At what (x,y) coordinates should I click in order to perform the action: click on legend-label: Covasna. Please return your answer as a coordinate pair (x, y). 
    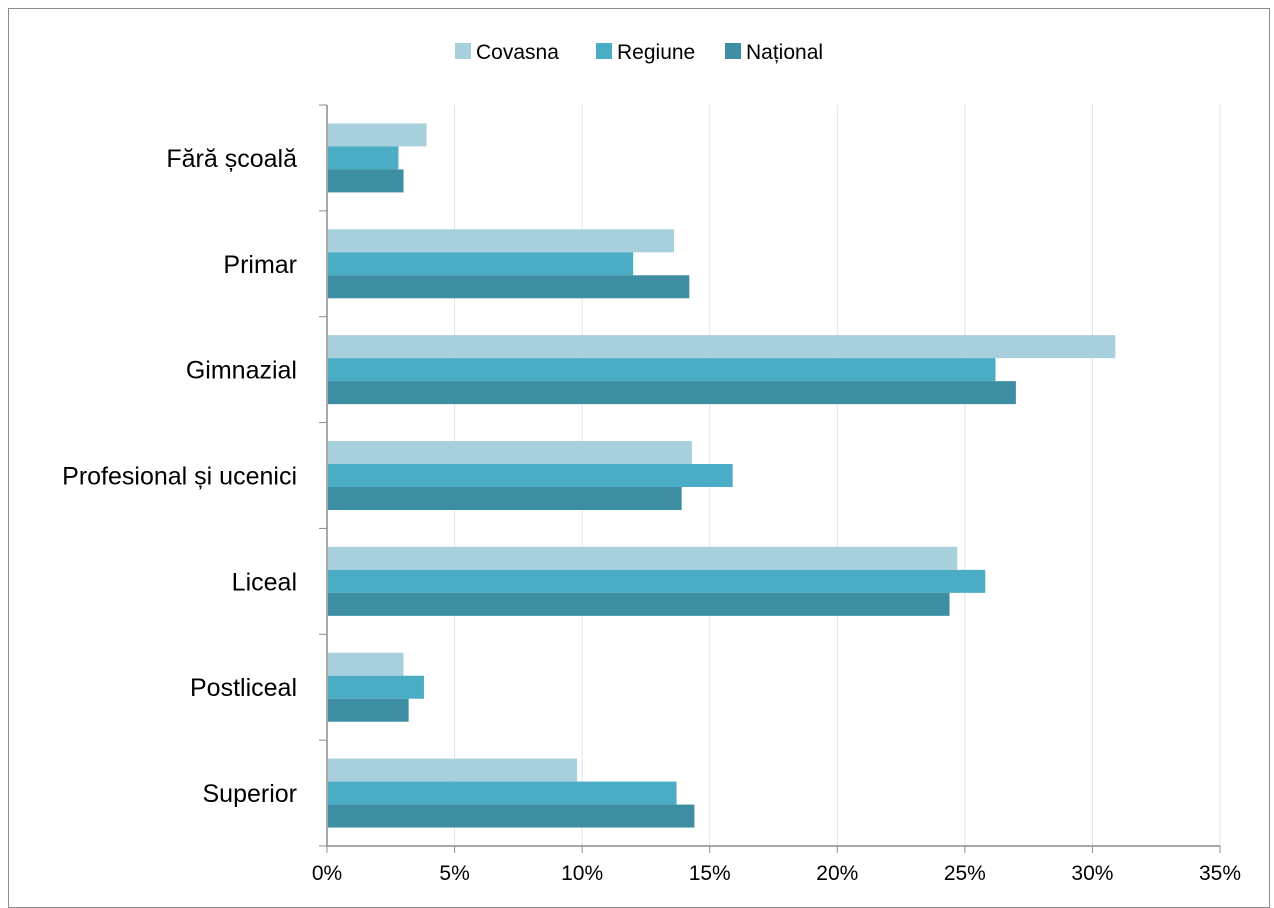
    Looking at the image, I should click on (517, 52).